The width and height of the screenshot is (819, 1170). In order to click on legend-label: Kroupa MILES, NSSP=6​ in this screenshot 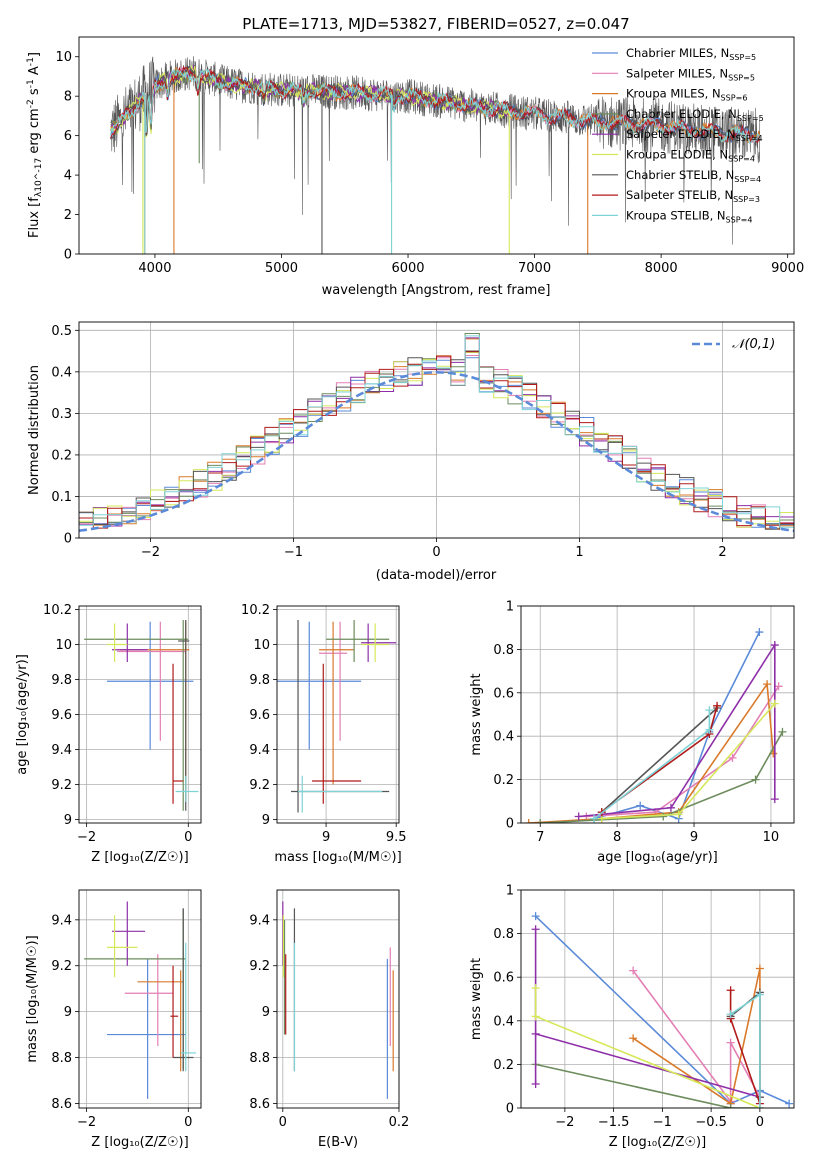, I will do `click(686, 95)`.